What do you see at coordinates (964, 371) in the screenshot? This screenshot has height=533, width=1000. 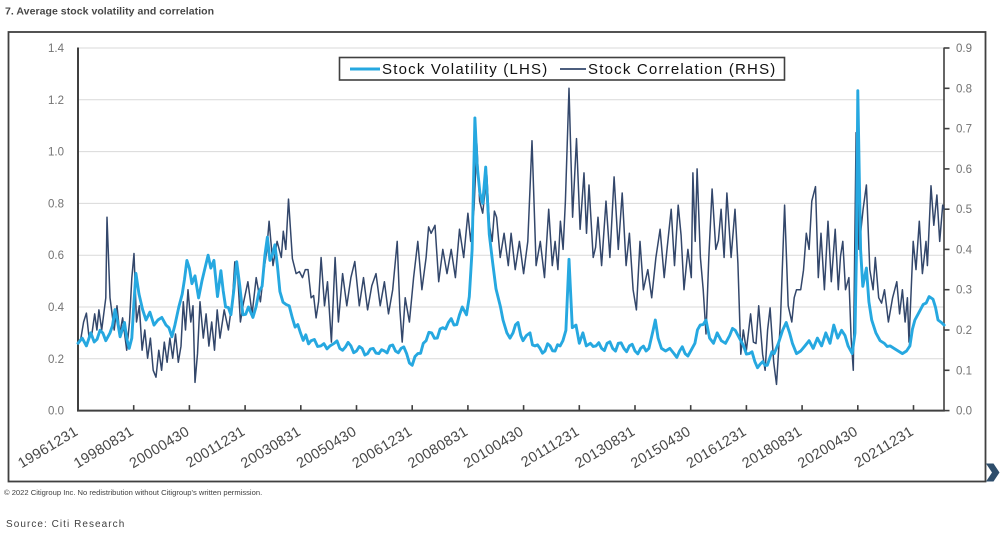 I see `svg-text: 0.1` at bounding box center [964, 371].